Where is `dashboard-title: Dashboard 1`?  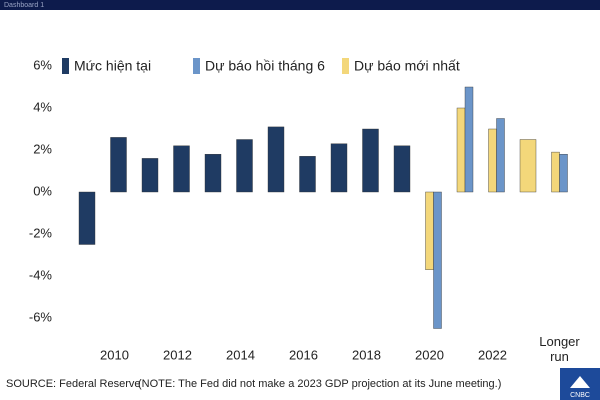 dashboard-title: Dashboard 1 is located at coordinates (24, 5).